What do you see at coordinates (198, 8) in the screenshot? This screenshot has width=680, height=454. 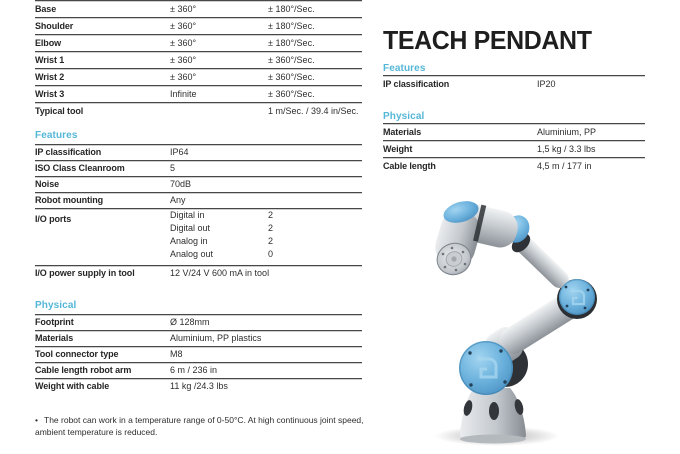 I see `table-row: Base ± 360° ± 180°/Sec.` at bounding box center [198, 8].